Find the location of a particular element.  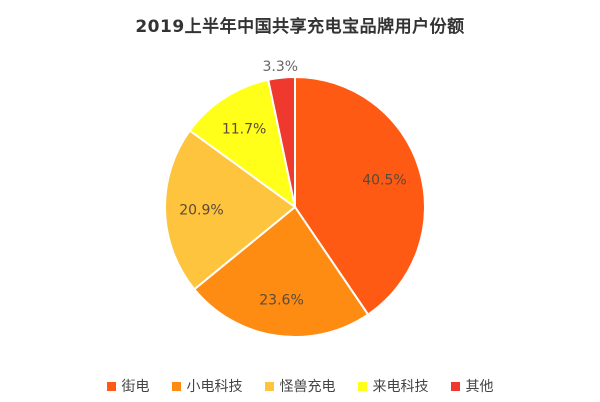

slice-label: 23.6% is located at coordinates (281, 301).